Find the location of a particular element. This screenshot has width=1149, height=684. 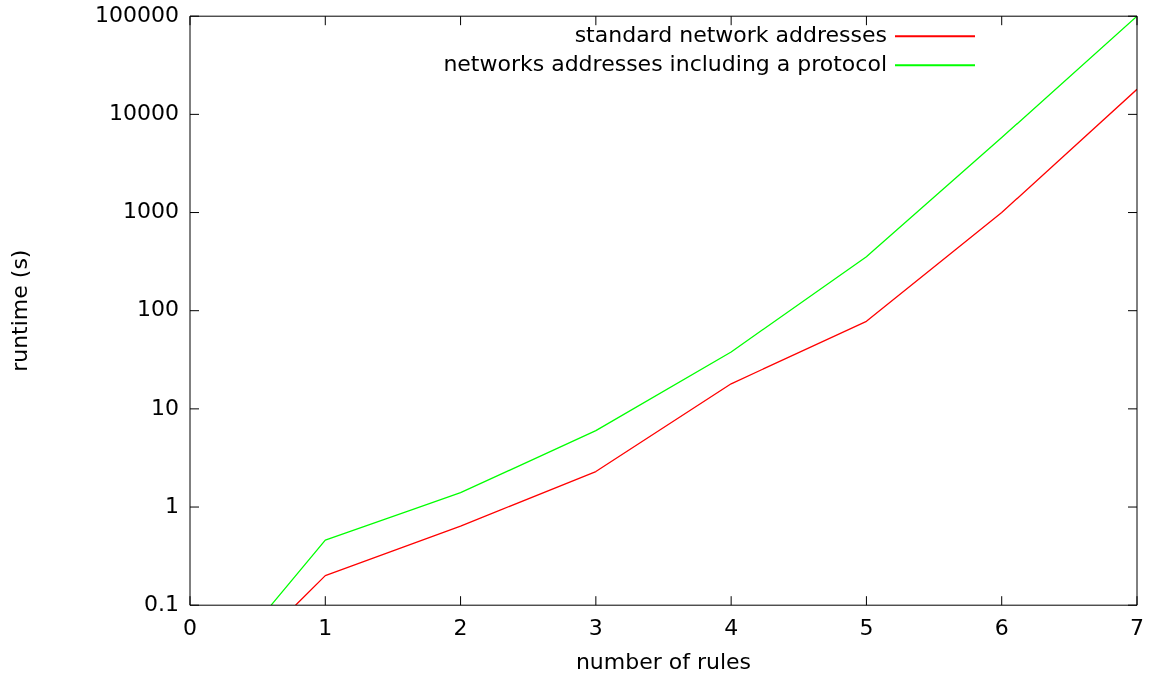

x-tick-label: 2 is located at coordinates (460, 628).